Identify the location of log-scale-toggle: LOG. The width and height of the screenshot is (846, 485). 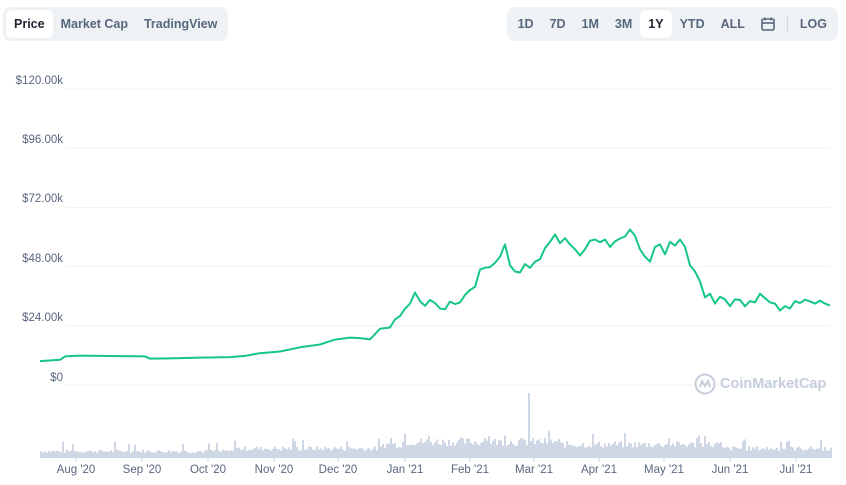
(813, 24).